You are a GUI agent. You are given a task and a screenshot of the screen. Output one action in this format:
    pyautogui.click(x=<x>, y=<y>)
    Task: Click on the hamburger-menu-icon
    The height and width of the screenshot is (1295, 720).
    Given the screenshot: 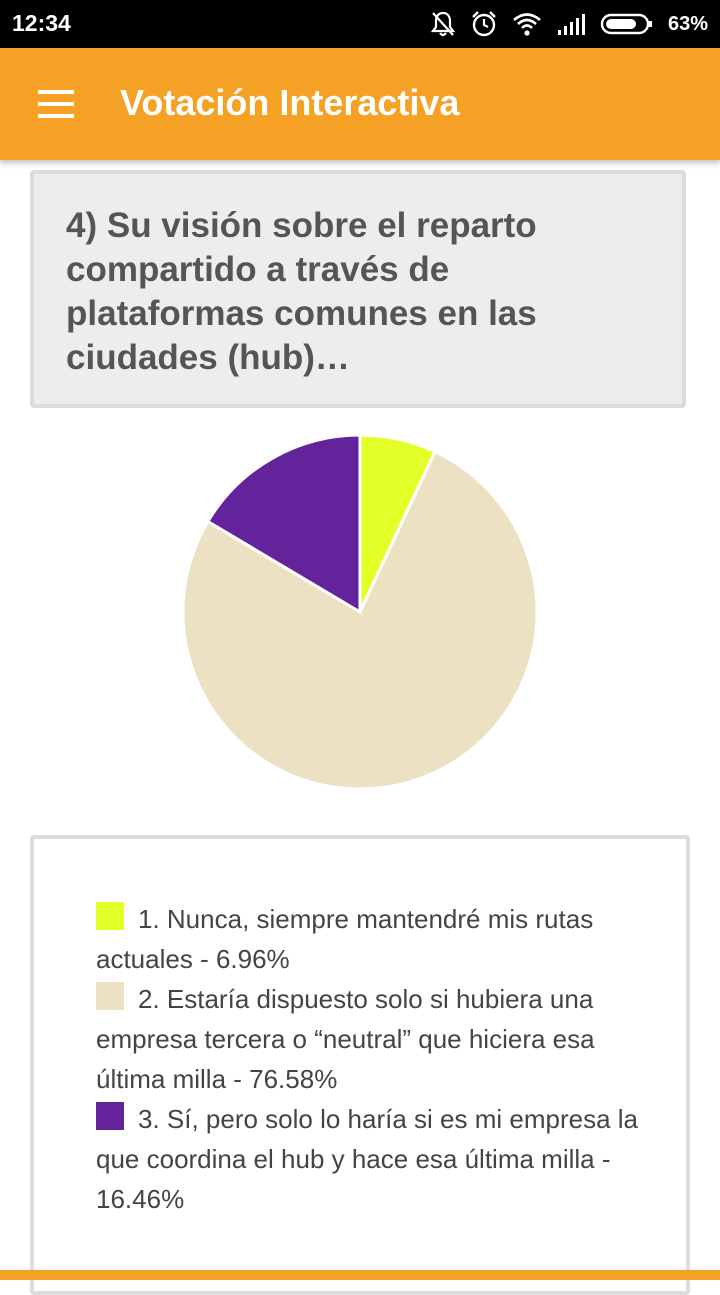 What is the action you would take?
    pyautogui.click(x=54, y=104)
    